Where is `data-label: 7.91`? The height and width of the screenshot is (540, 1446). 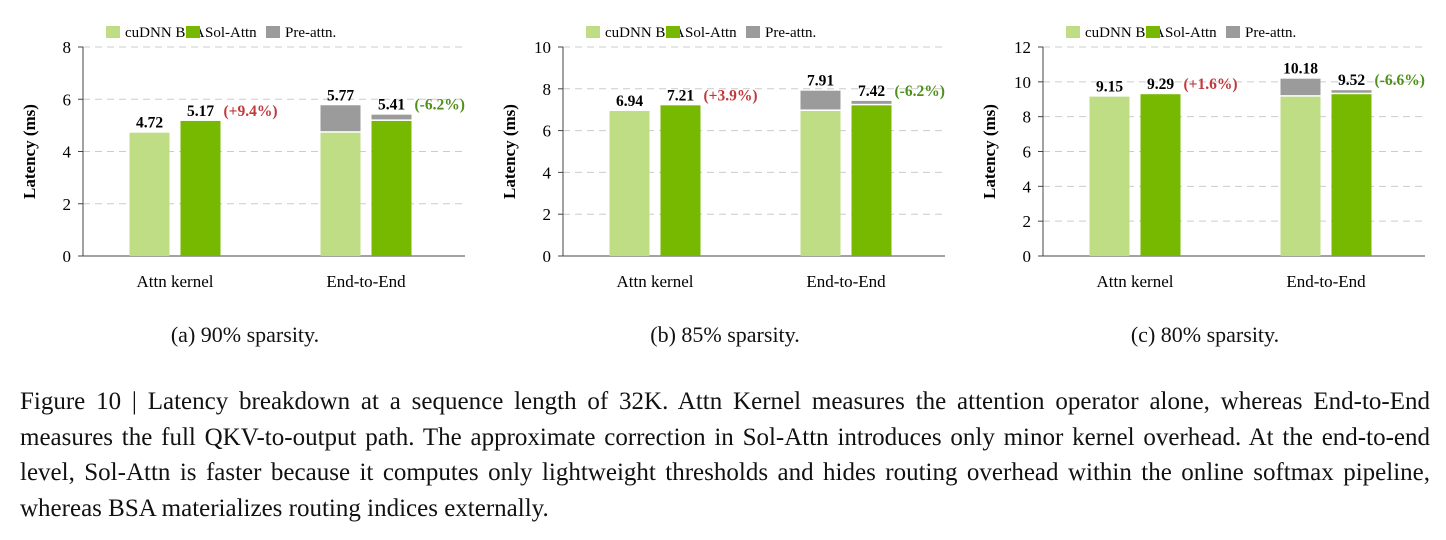 data-label: 7.91 is located at coordinates (820, 81).